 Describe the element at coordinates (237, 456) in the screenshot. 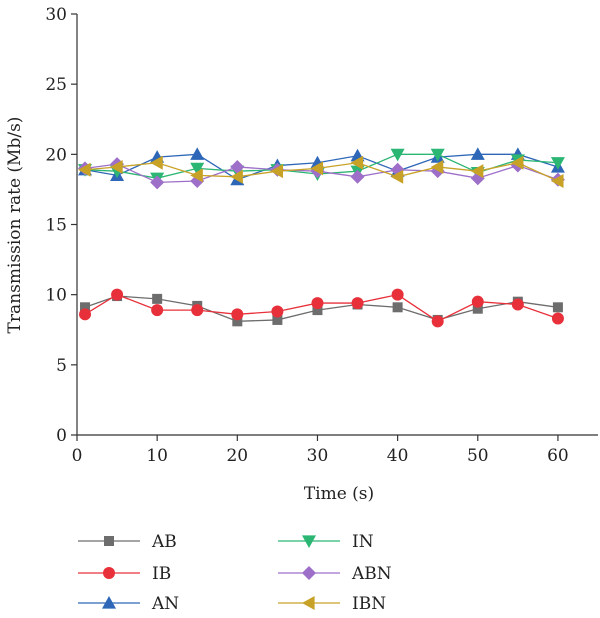

I see `x-tick-label: 20` at that location.